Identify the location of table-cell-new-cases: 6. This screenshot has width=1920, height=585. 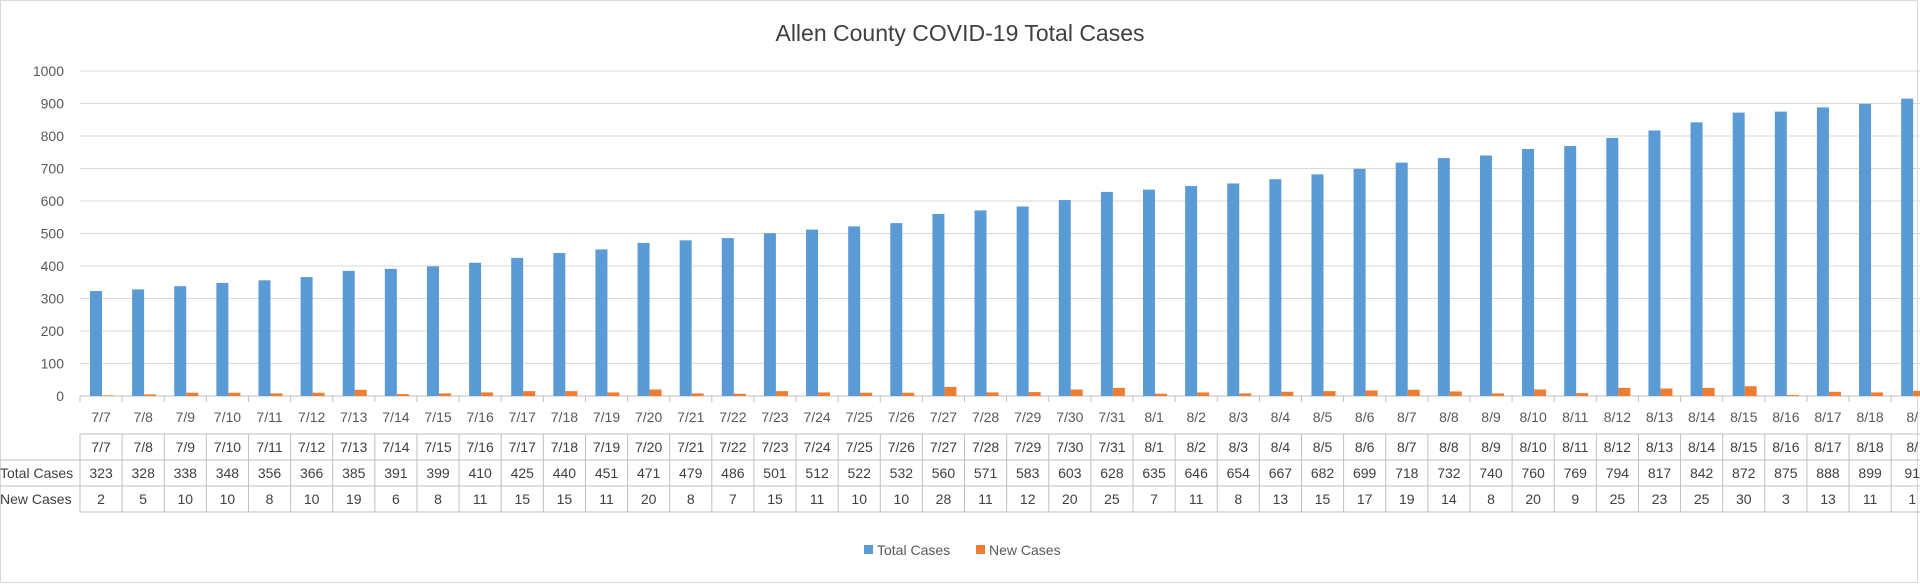
(396, 499).